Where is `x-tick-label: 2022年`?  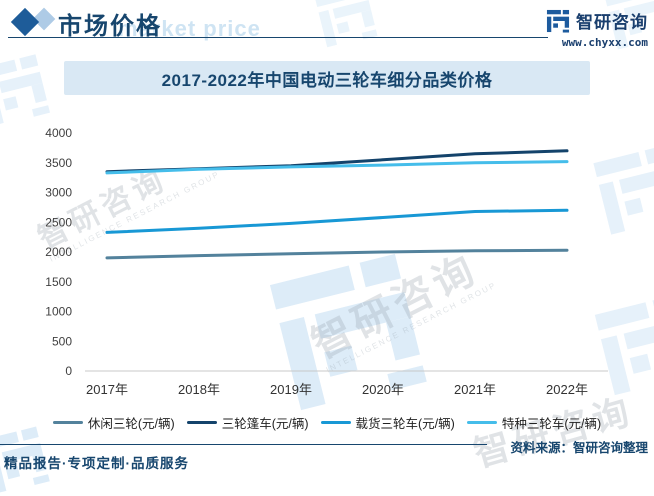
x-tick-label: 2022年 is located at coordinates (567, 389).